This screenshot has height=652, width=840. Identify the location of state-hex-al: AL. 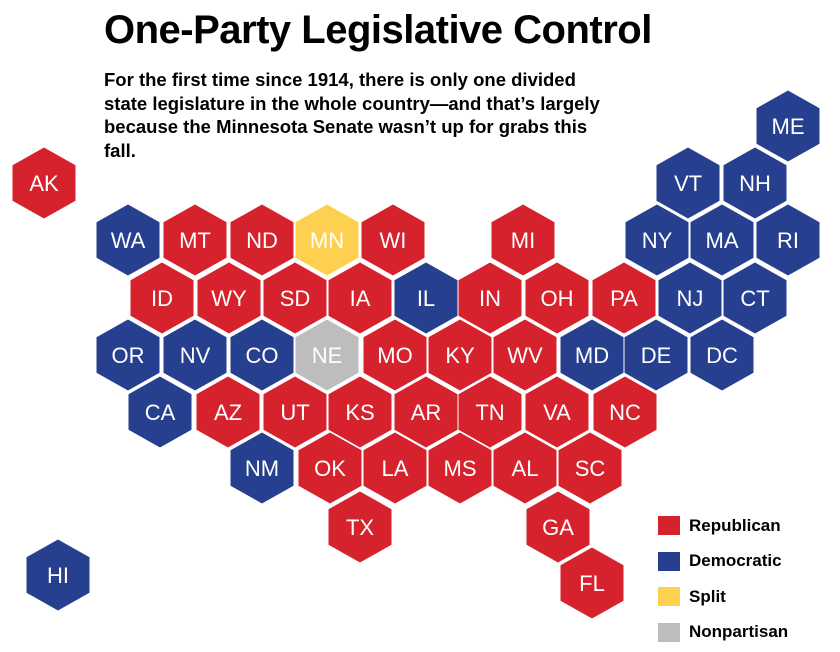
(525, 468).